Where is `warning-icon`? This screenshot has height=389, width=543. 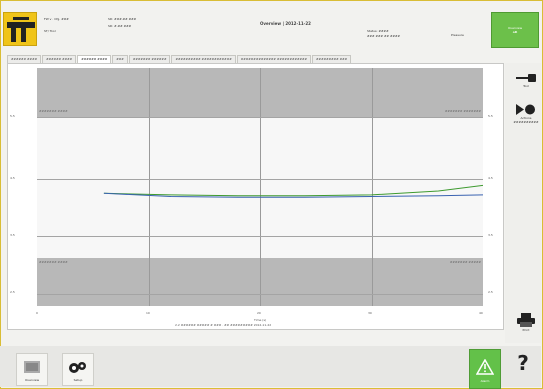
warning-icon is located at coordinates (485, 366).